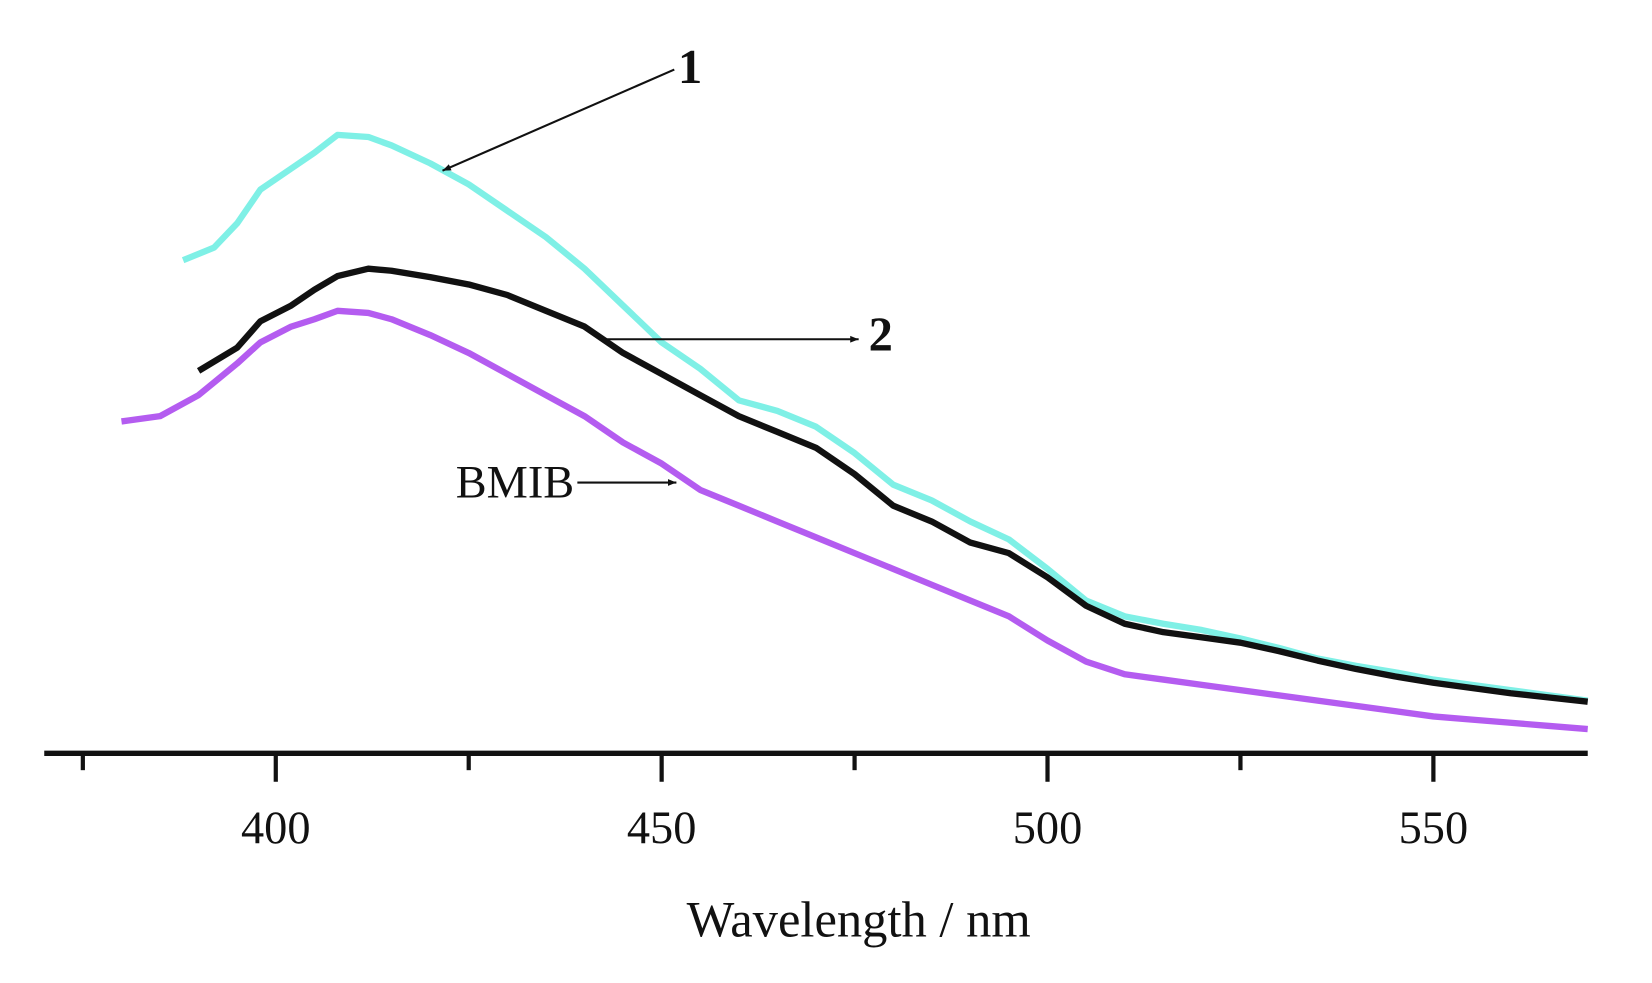  Describe the element at coordinates (558, 120) in the screenshot. I see `annotation-arrow` at that location.